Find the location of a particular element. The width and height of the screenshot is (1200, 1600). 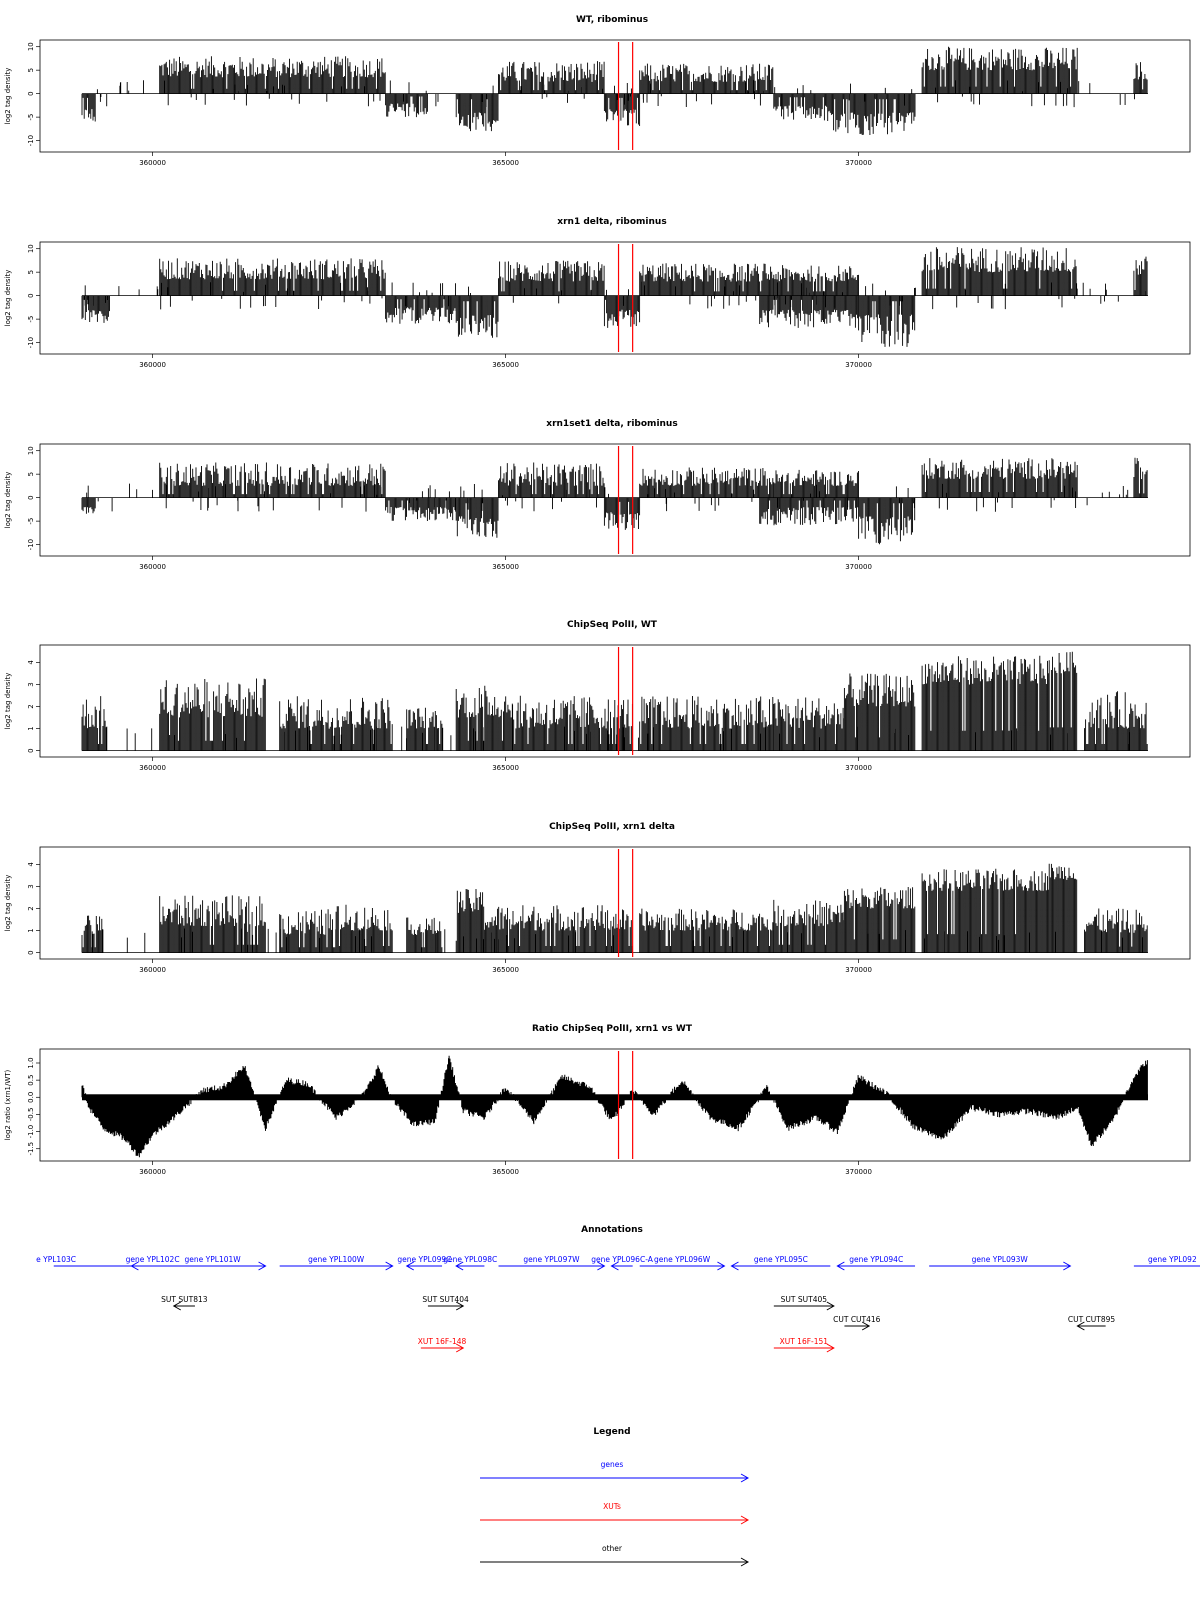

annotations-title: Annotations is located at coordinates (612, 1230).